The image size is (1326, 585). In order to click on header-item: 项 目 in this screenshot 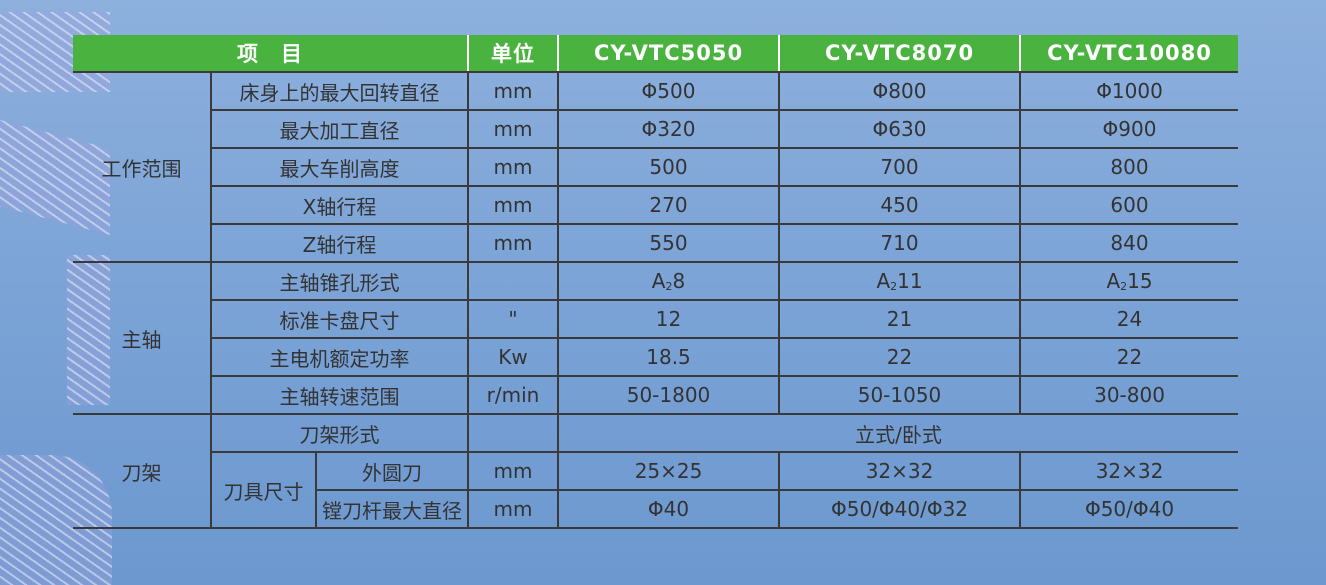, I will do `click(271, 54)`.